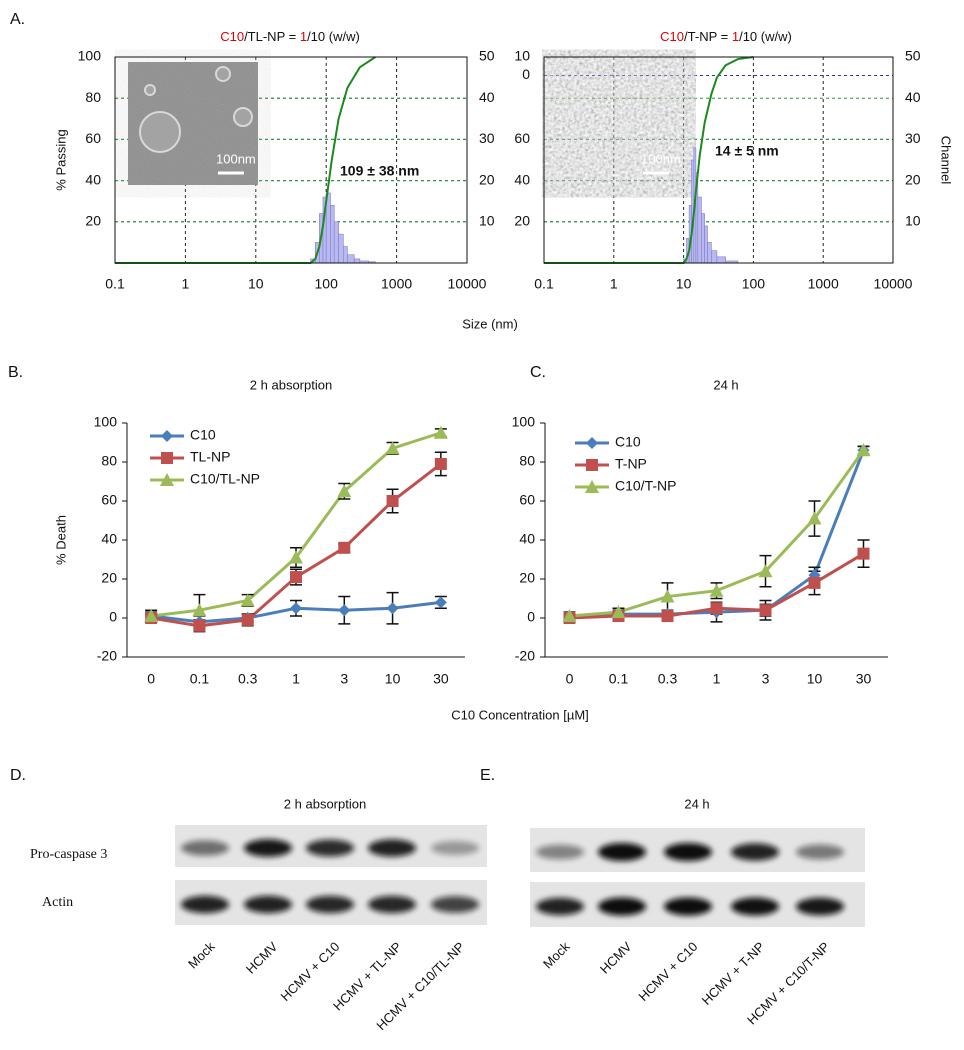  I want to click on y-axis-label: % Passing, so click(60, 159).